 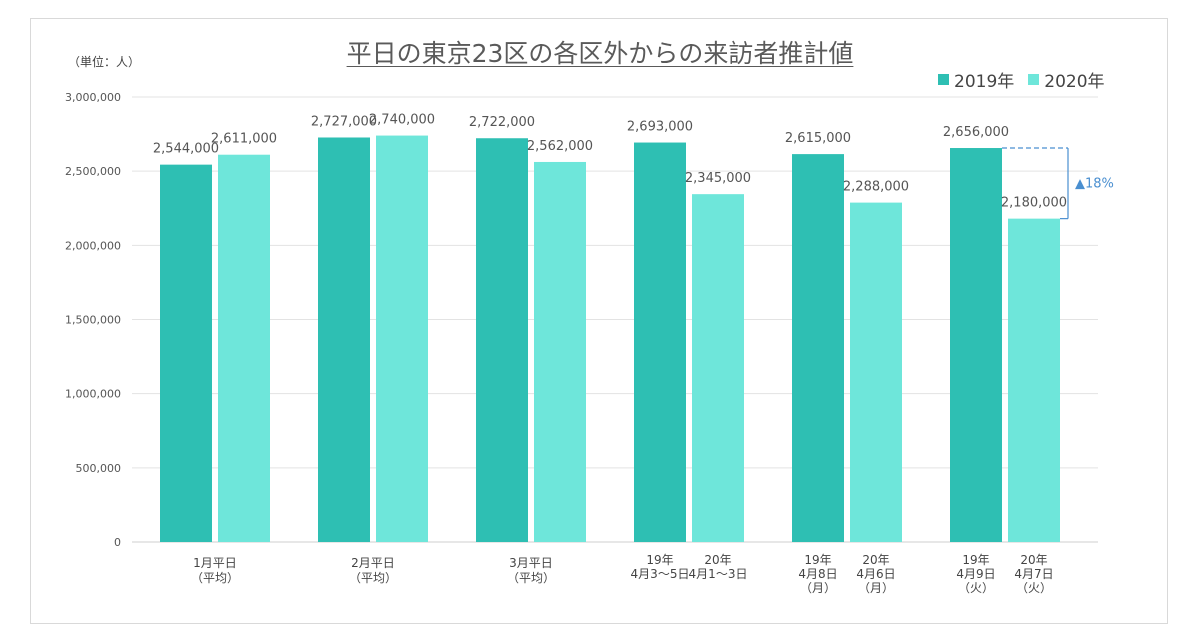 What do you see at coordinates (660, 574) in the screenshot?
I see `x-tick-label: 4月3～5日` at bounding box center [660, 574].